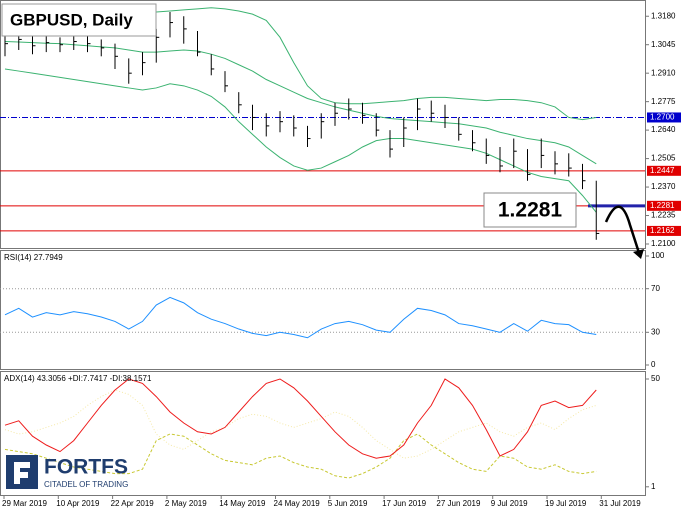 This screenshot has height=516, width=681. I want to click on y-tick-label: 100, so click(658, 255).